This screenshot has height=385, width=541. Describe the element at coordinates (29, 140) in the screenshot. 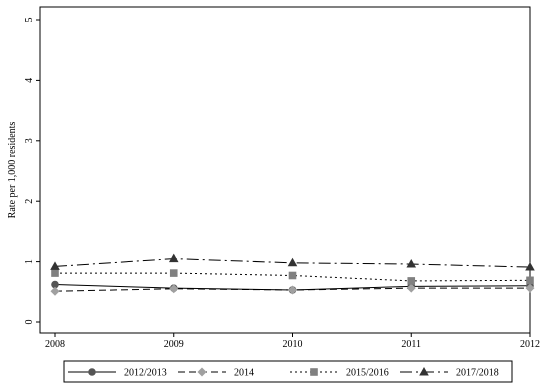

I see `y-tick-label: 3` at that location.